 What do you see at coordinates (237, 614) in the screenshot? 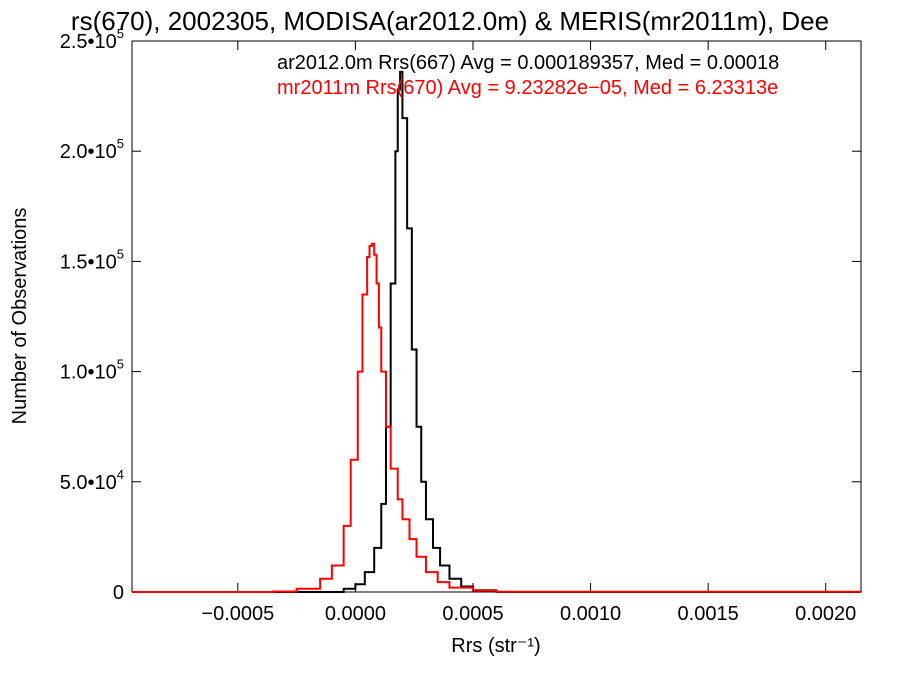
I see `x-tick-label: −0.0005` at bounding box center [237, 614].